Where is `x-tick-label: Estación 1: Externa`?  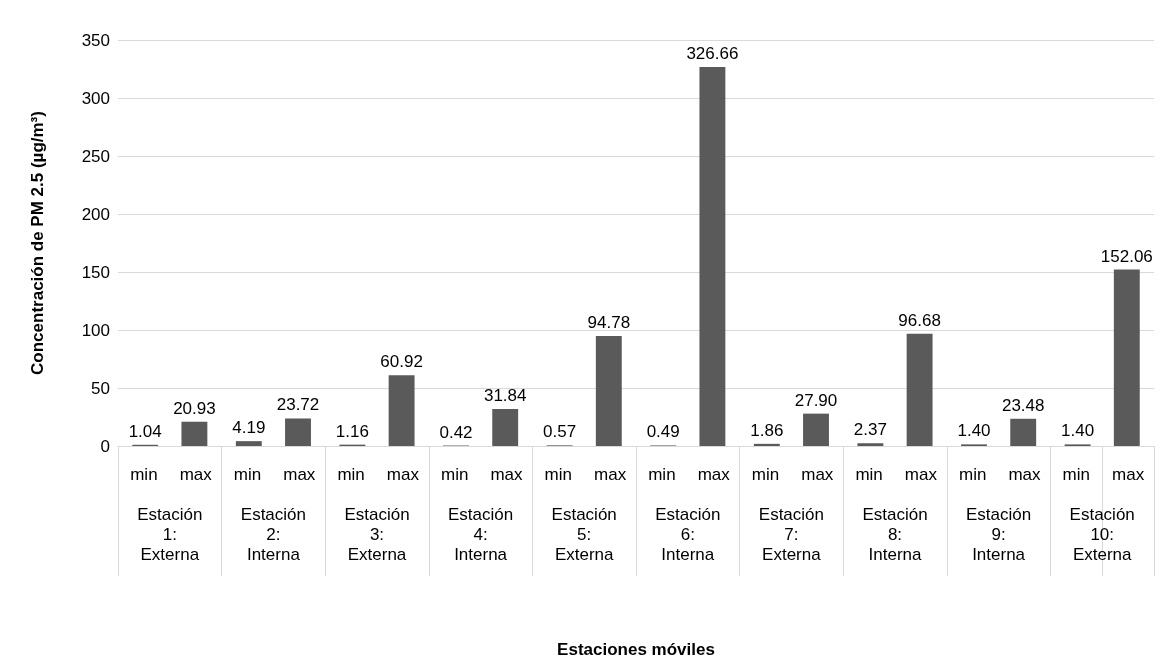 x-tick-label: Estación 1: Externa is located at coordinates (170, 534).